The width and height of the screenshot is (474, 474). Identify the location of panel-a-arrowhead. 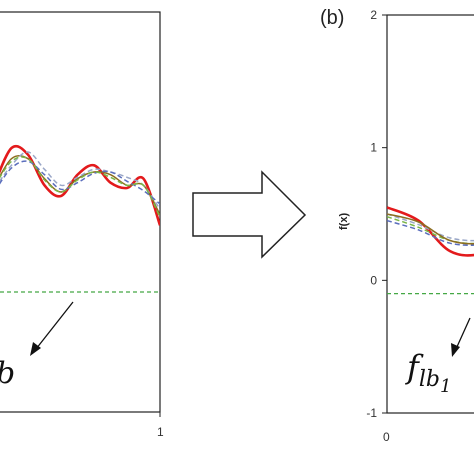
(35, 349).